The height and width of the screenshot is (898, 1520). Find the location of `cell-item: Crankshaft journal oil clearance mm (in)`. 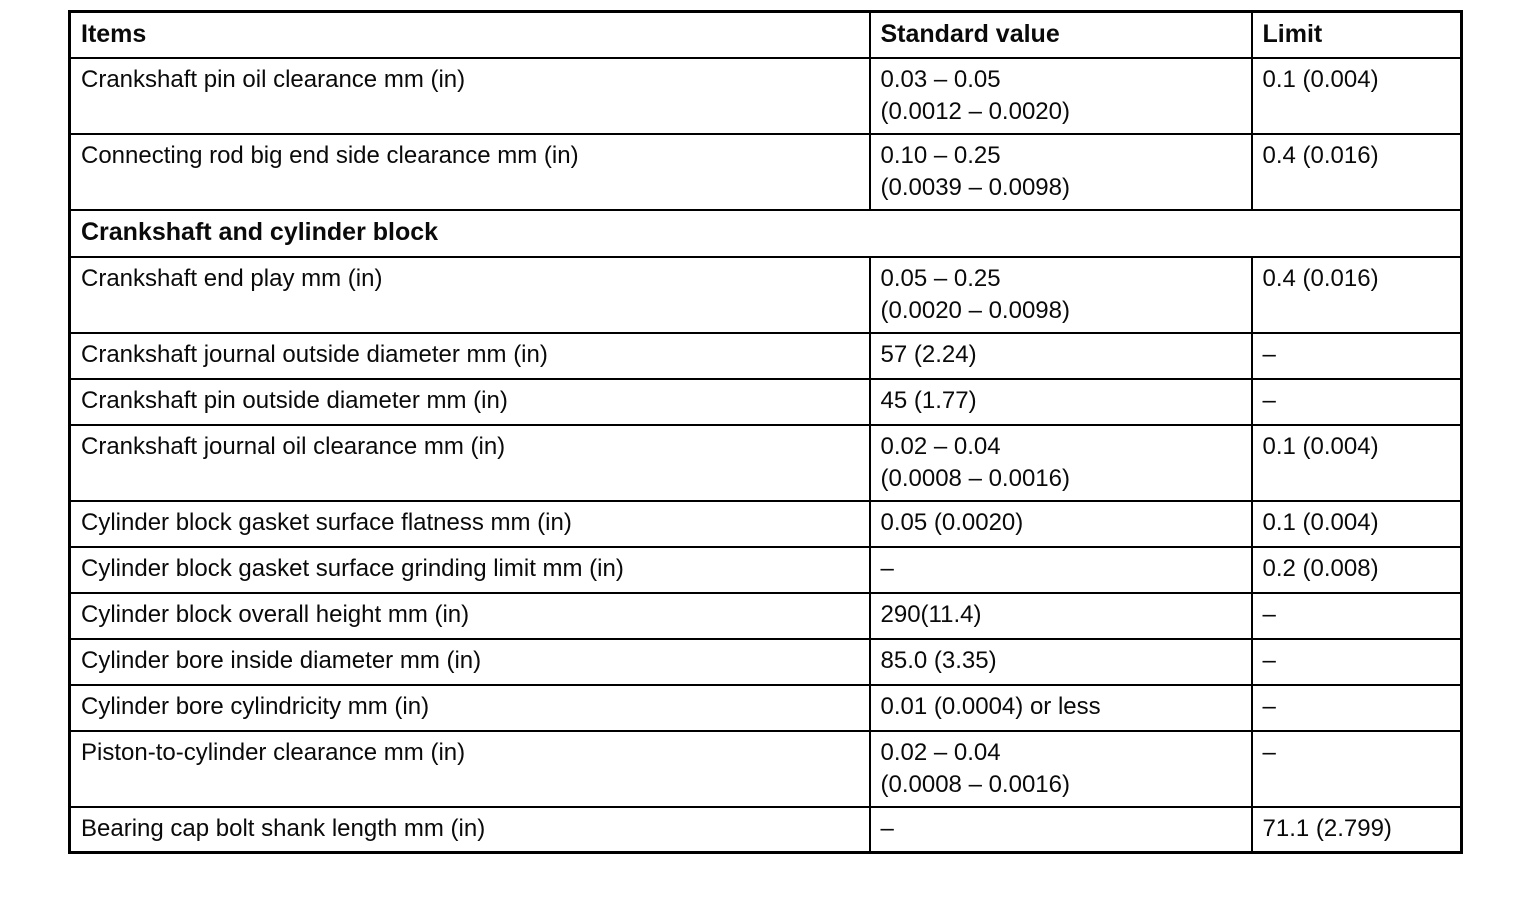

cell-item: Crankshaft journal oil clearance mm (in) is located at coordinates (469, 462).